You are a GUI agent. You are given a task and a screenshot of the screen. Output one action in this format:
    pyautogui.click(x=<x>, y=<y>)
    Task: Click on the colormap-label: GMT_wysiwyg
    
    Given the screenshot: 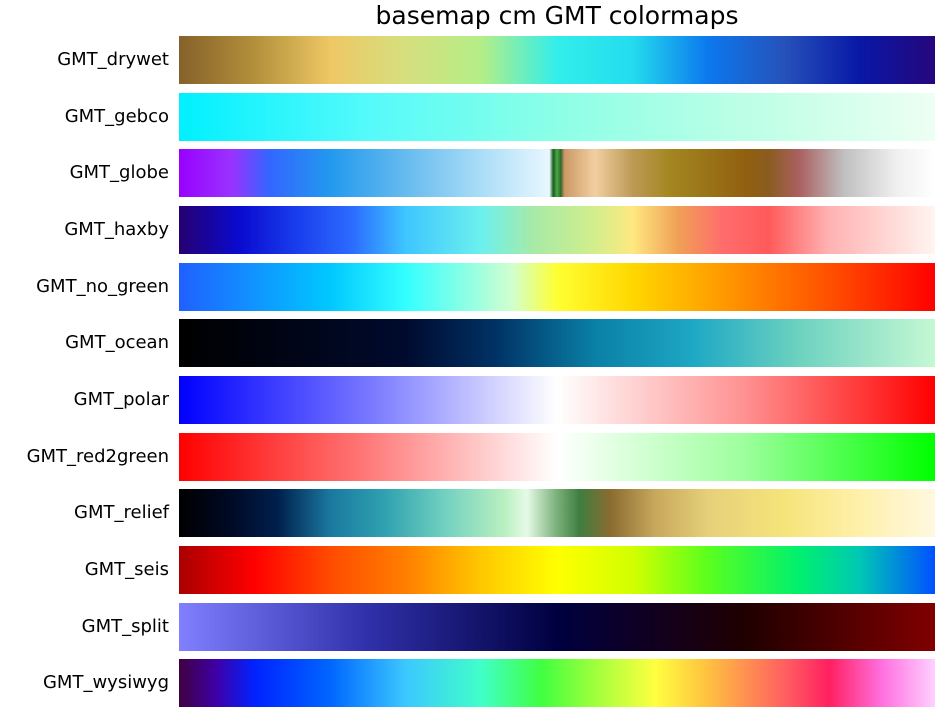 What is the action you would take?
    pyautogui.click(x=105, y=682)
    